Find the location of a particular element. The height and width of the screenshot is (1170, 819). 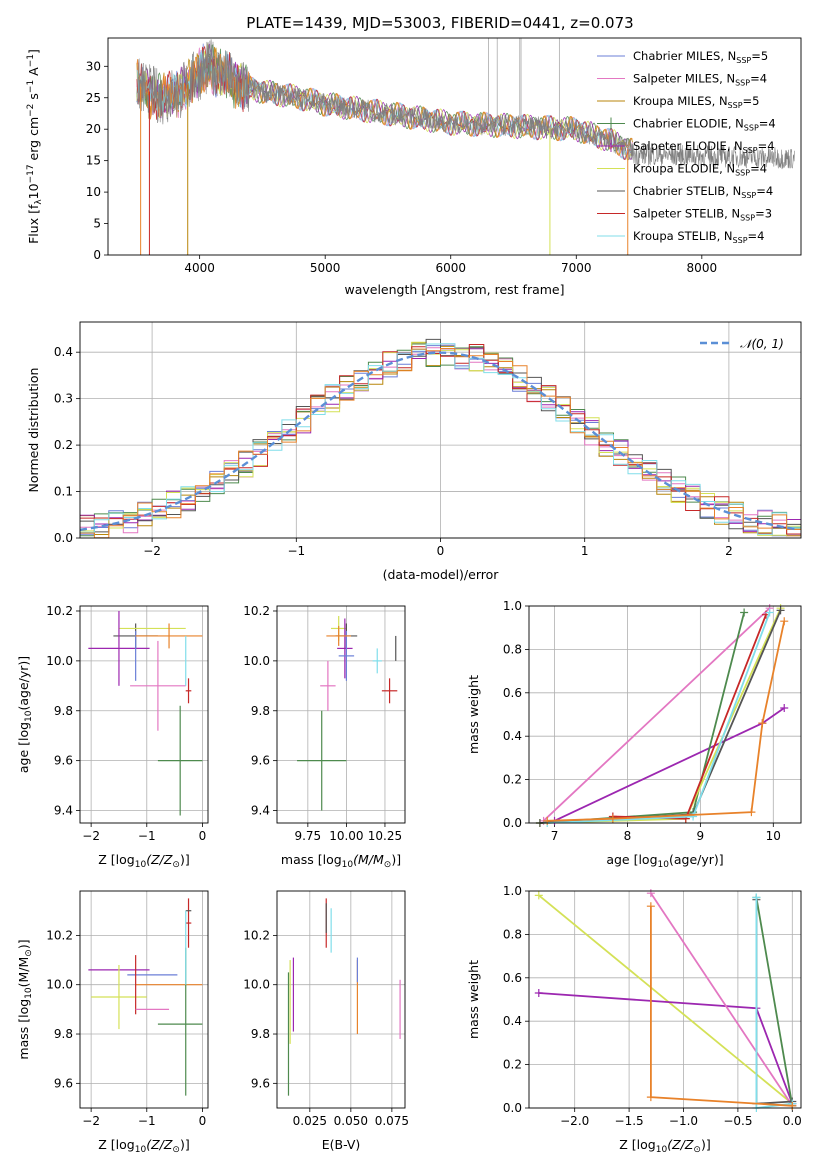

legend-label: Salpeter ELODIE, NSSP=4 is located at coordinates (704, 147).